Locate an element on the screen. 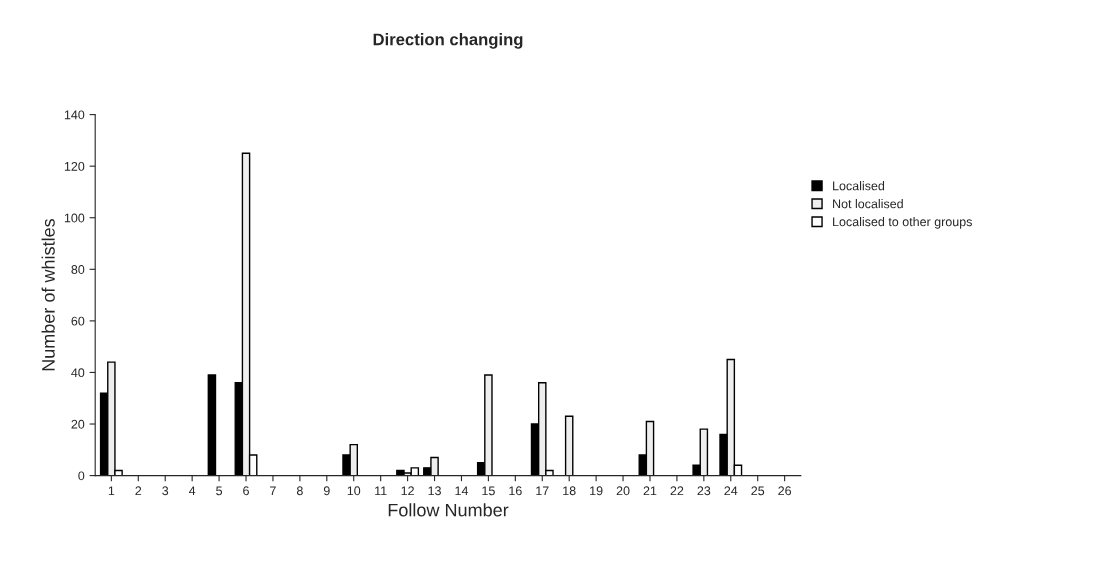  y-axis-title: Number of whistles is located at coordinates (48, 294).